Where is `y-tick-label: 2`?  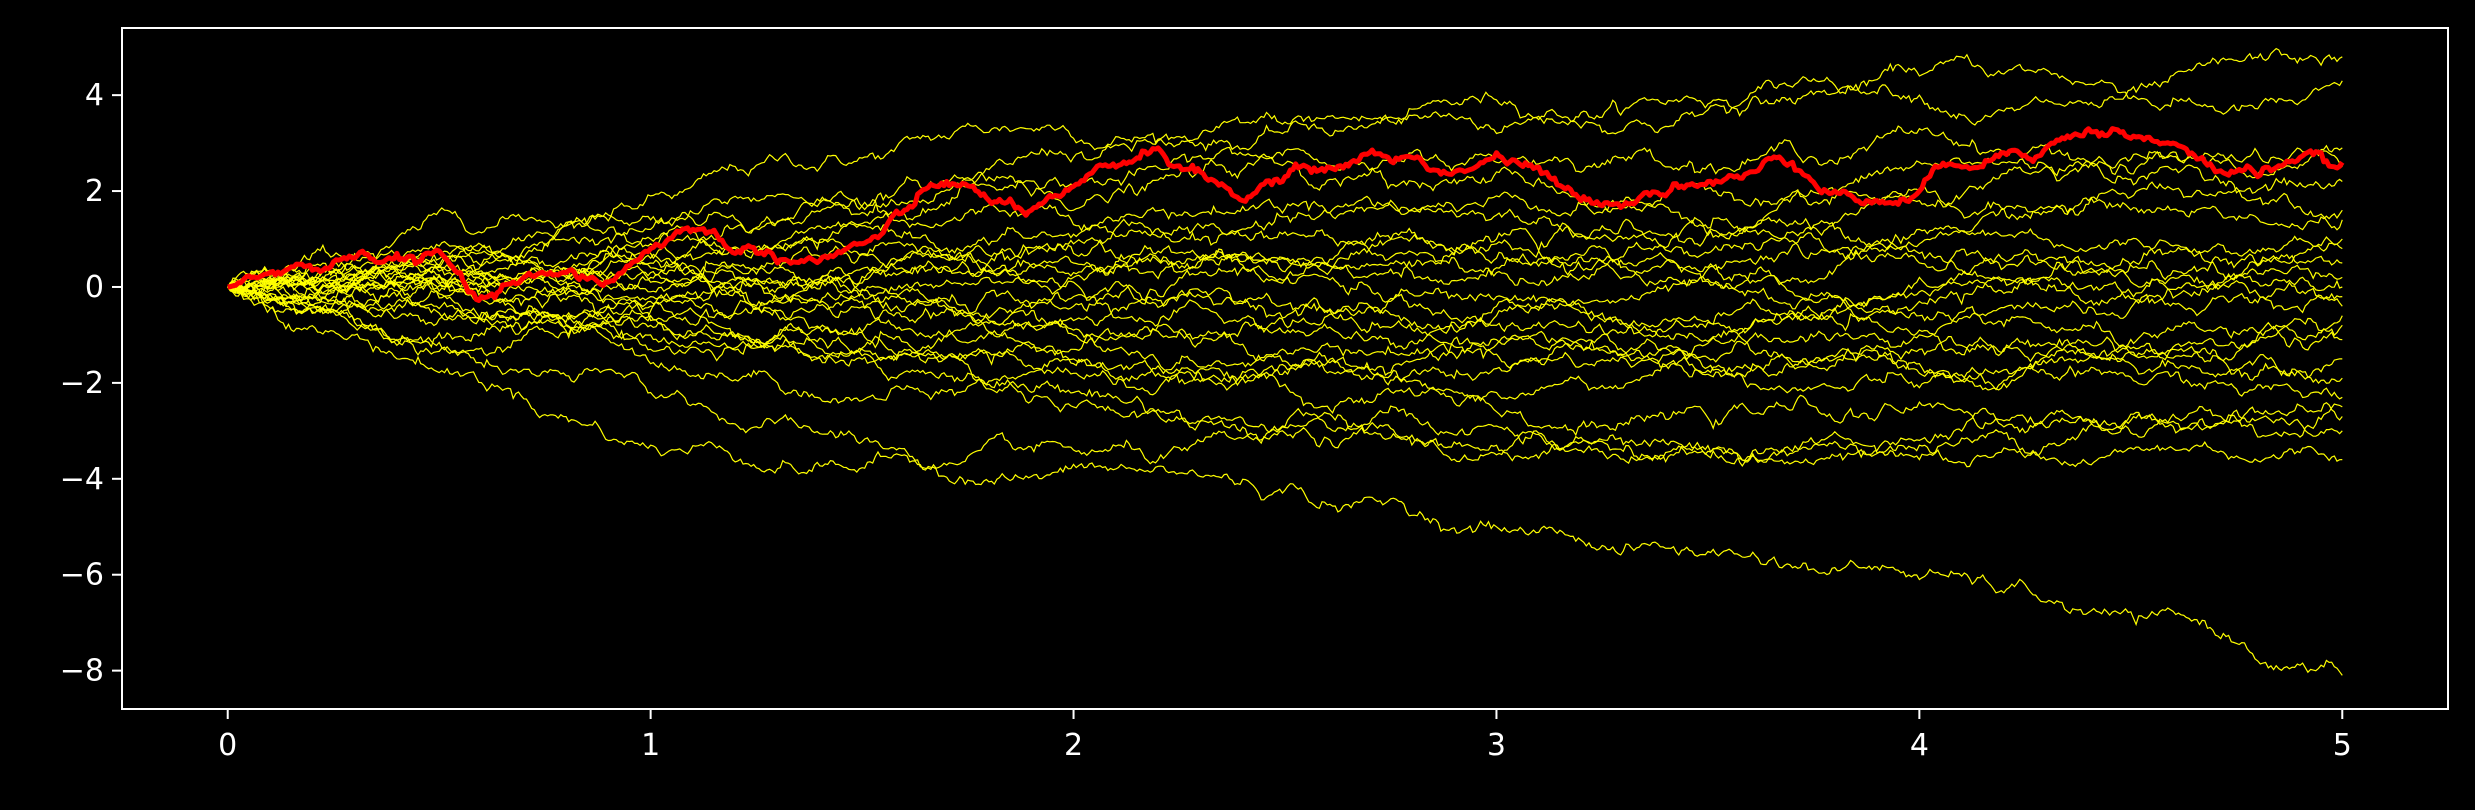
y-tick-label: 2 is located at coordinates (94, 191).